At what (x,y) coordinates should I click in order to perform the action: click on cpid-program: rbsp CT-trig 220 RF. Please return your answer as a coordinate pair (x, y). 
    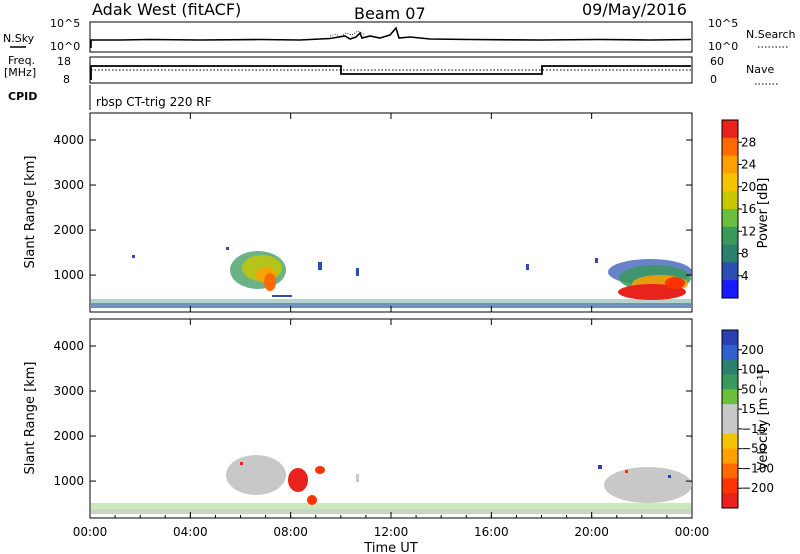
    Looking at the image, I should click on (154, 102).